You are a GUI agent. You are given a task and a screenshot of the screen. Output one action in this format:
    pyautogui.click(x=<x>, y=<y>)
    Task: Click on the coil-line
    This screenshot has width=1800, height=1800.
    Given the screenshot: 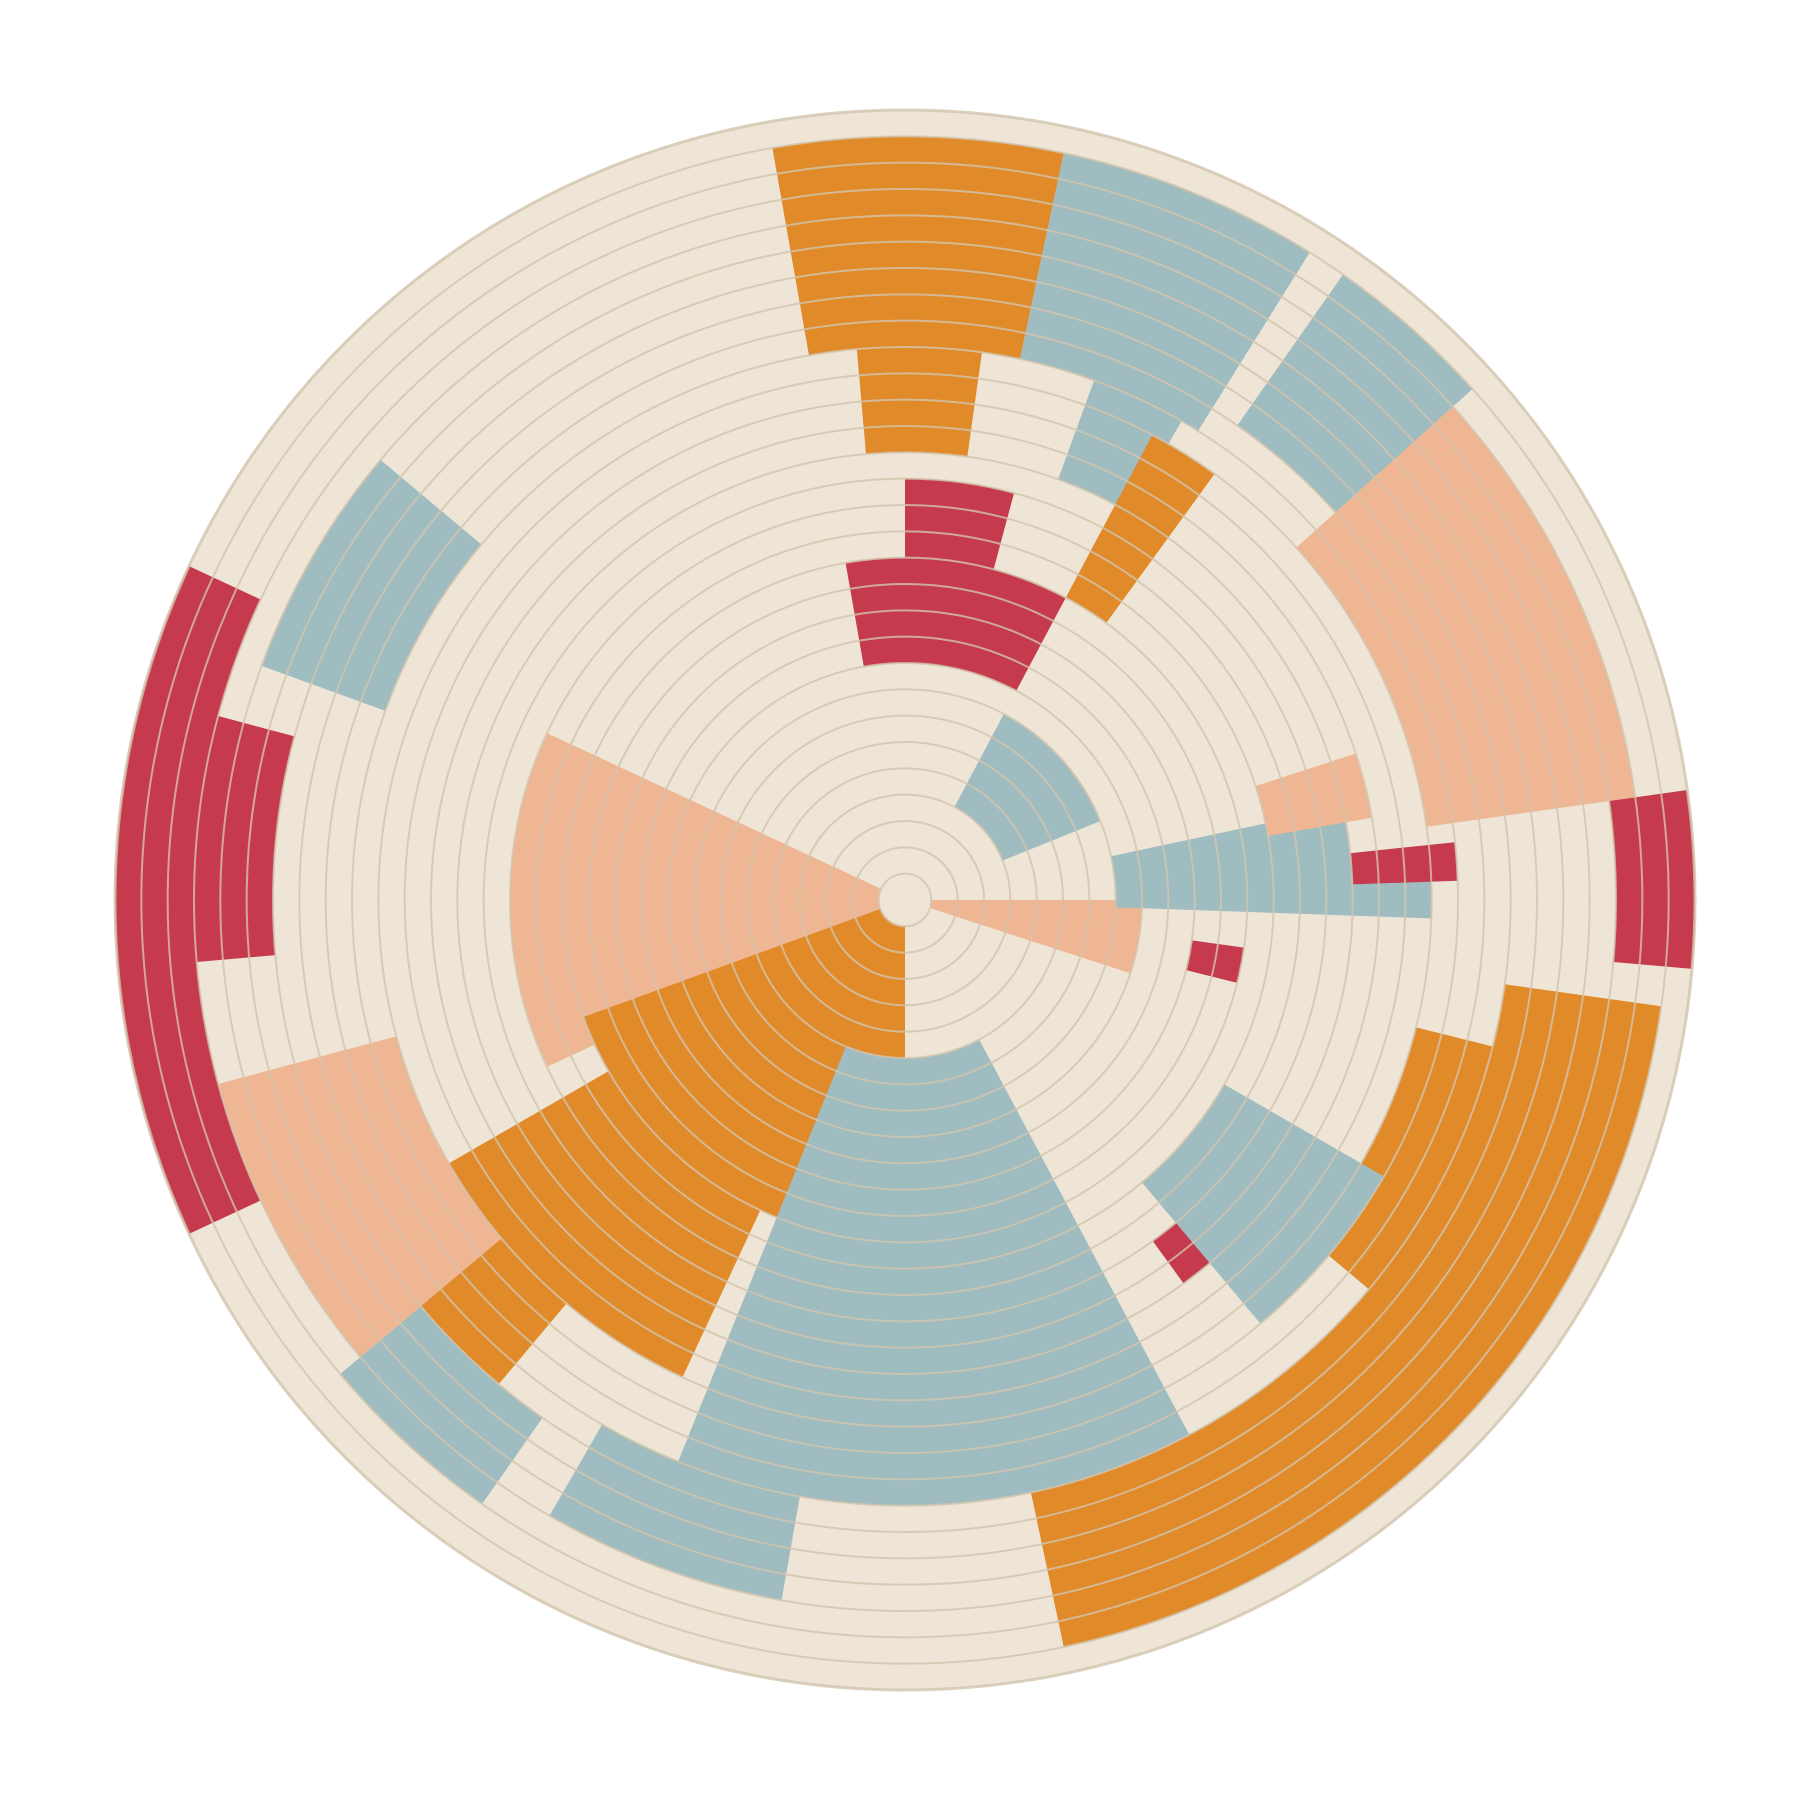 What is the action you would take?
    pyautogui.click(x=905, y=900)
    